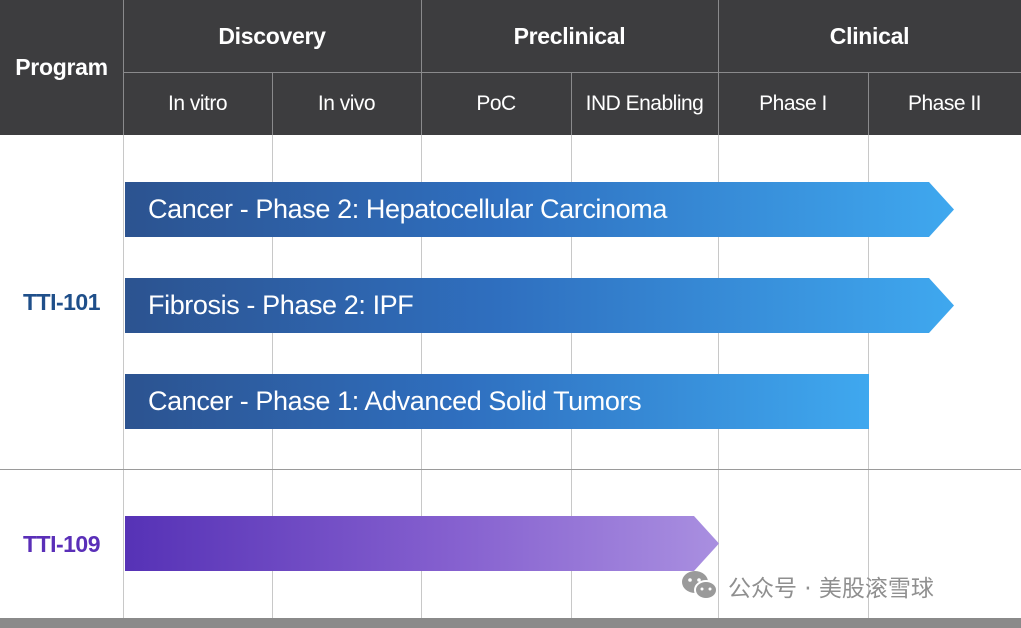  I want to click on column-gridline, so click(123, 376).